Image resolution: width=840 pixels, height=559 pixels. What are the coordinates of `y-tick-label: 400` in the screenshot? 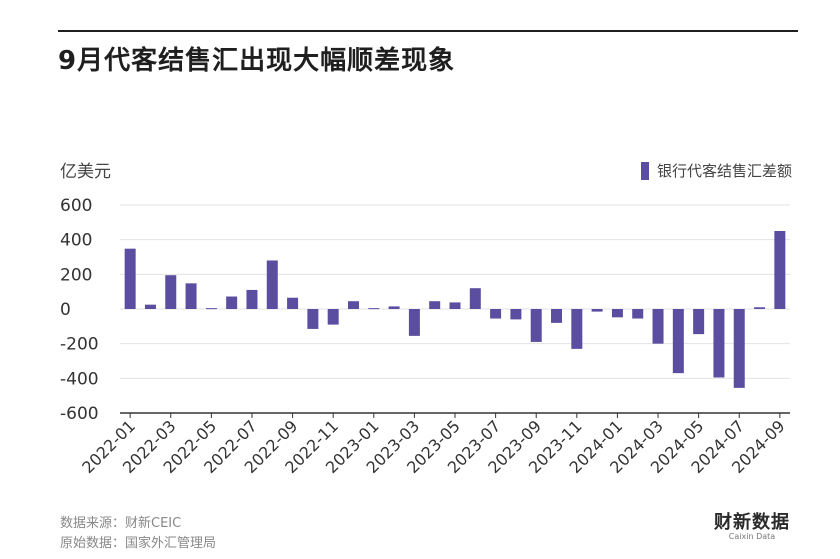 It's located at (76, 241).